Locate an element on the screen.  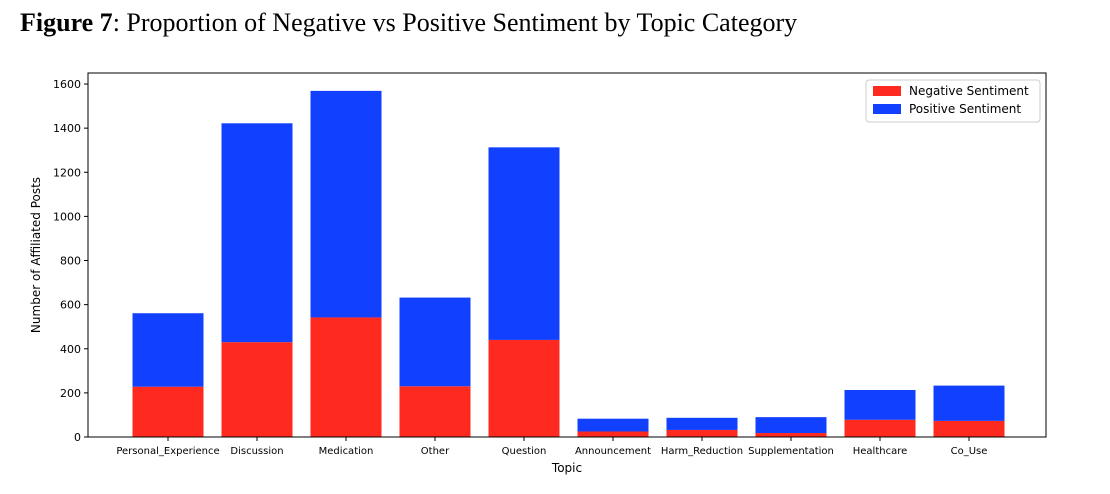
bar-negative-other is located at coordinates (435, 411).